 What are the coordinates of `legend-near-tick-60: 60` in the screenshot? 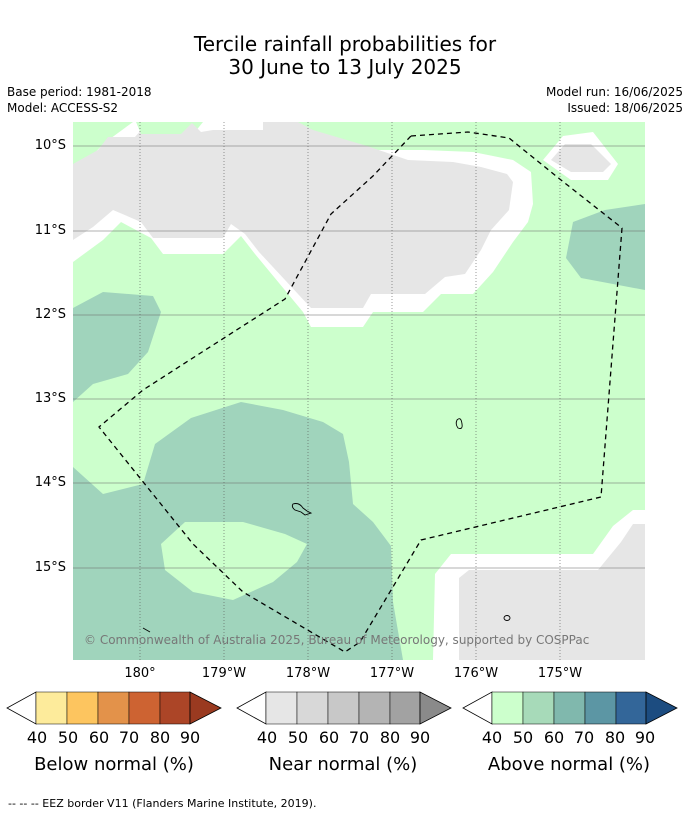 It's located at (329, 737).